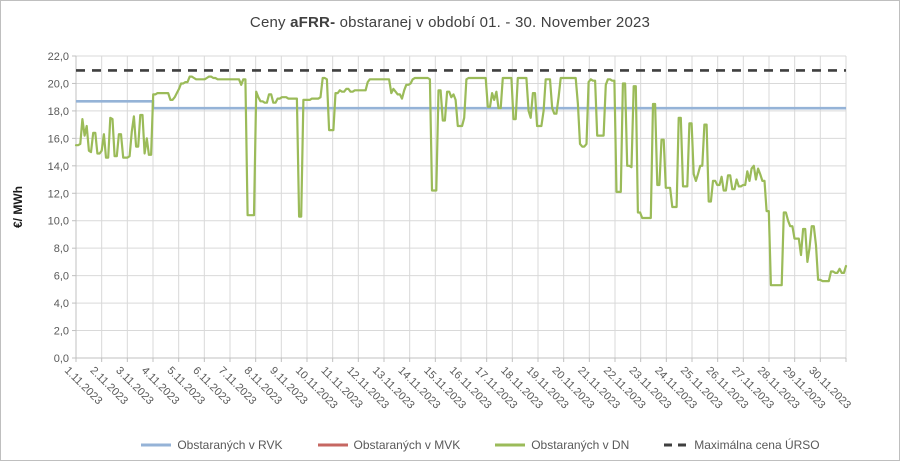 The width and height of the screenshot is (900, 461). Describe the element at coordinates (332, 445) in the screenshot. I see `mvk-line-icon` at that location.